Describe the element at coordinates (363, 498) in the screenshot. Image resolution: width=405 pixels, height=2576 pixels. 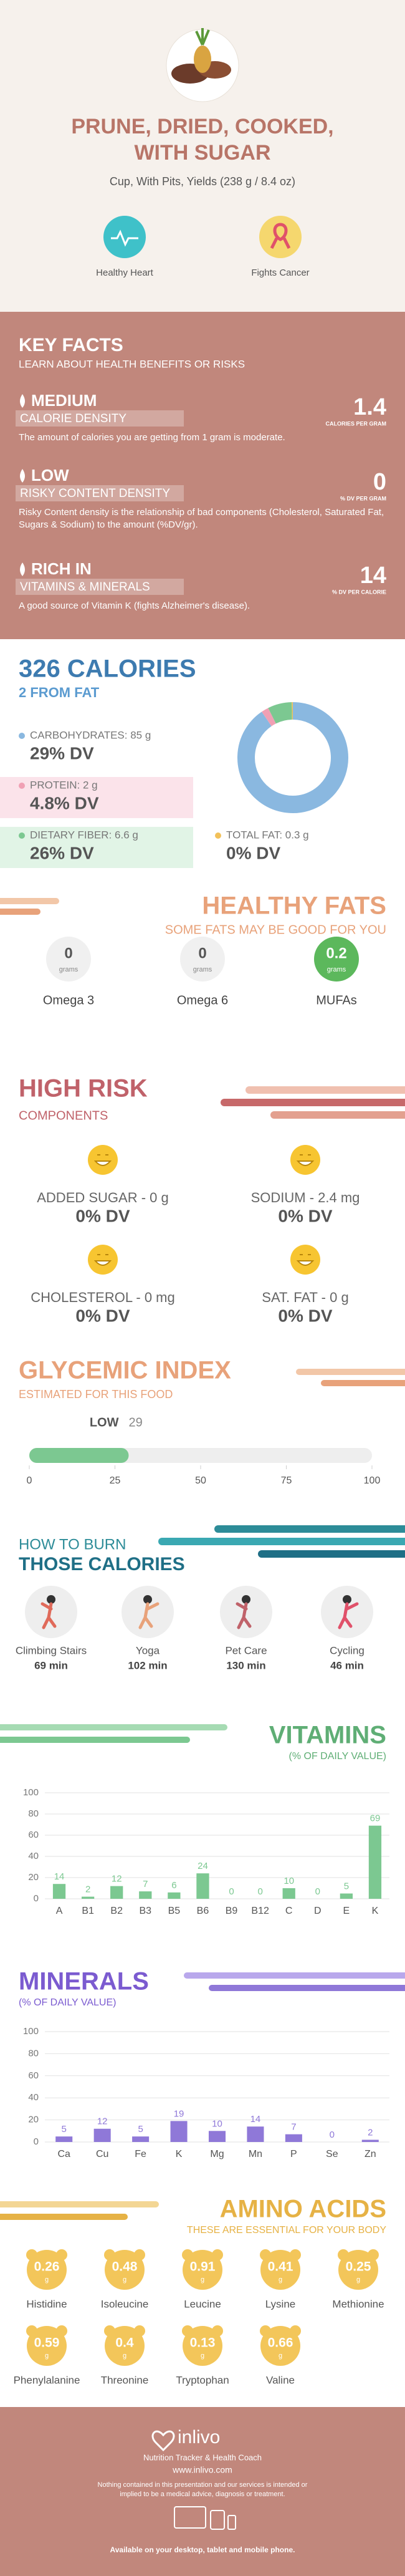
I see `fact-unit: % DV PER GRAM` at that location.